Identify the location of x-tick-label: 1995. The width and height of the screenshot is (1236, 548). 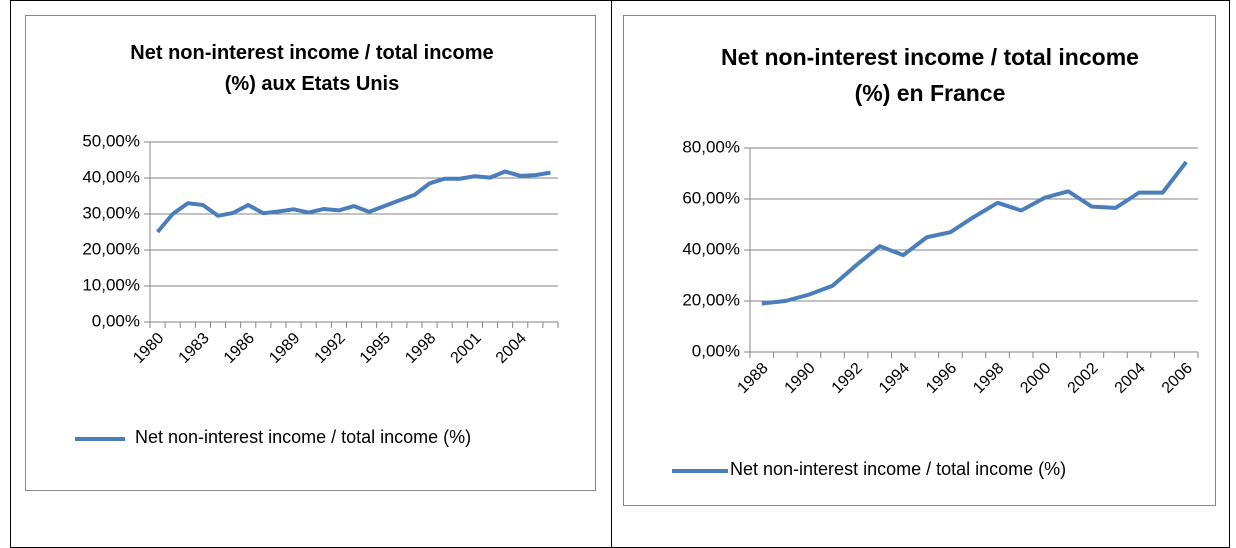
(375, 348).